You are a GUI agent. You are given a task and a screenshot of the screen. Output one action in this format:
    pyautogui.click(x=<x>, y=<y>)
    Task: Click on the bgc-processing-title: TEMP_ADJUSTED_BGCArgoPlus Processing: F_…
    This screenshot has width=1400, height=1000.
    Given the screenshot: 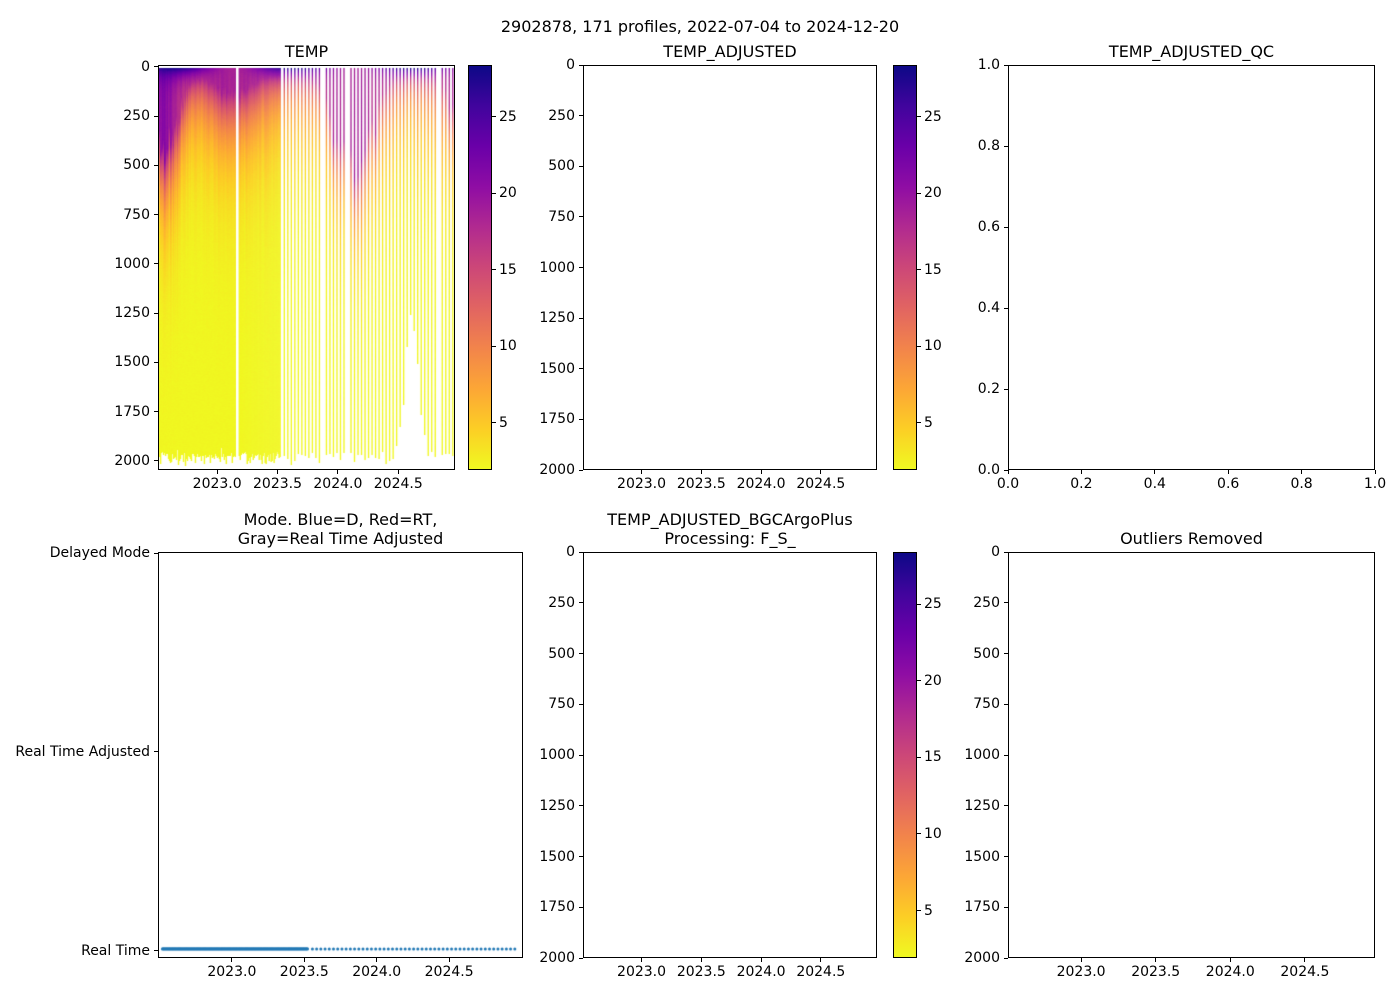 What is the action you would take?
    pyautogui.click(x=730, y=529)
    